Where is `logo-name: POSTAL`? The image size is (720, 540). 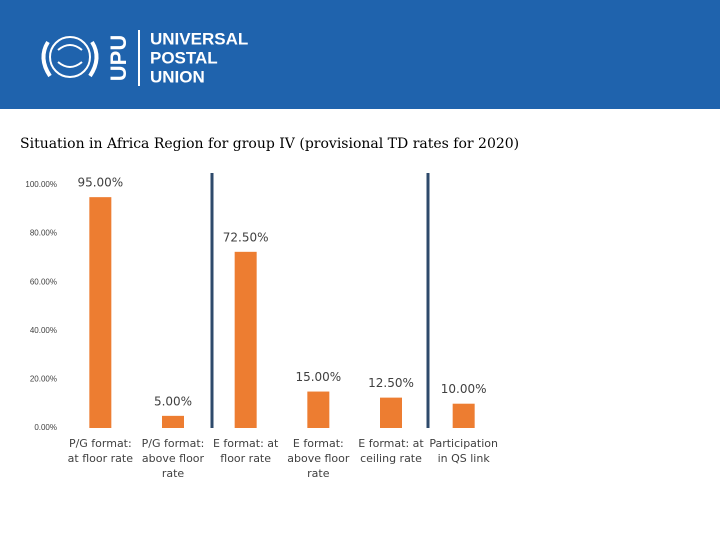
logo-name: POSTAL is located at coordinates (184, 57).